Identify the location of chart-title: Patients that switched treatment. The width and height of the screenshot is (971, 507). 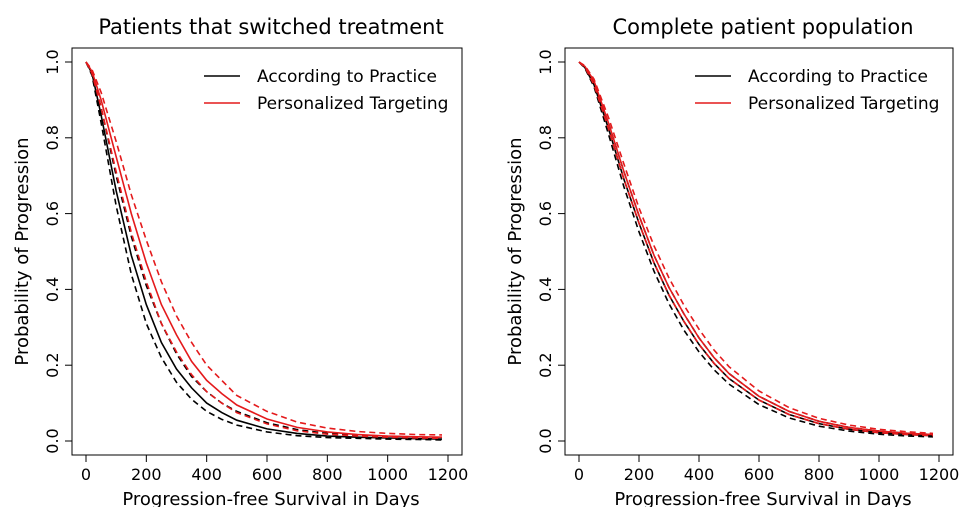
(270, 27).